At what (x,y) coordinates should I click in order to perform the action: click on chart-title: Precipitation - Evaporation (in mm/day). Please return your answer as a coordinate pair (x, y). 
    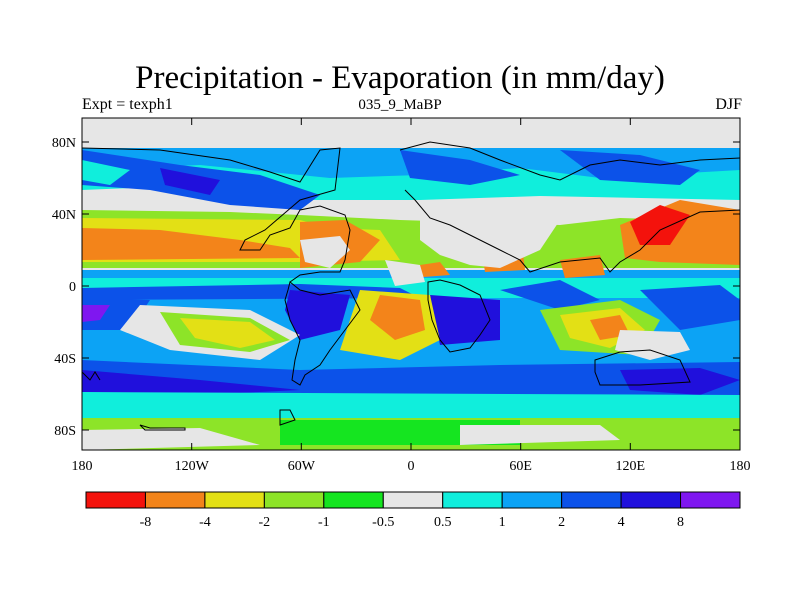
    Looking at the image, I should click on (400, 78).